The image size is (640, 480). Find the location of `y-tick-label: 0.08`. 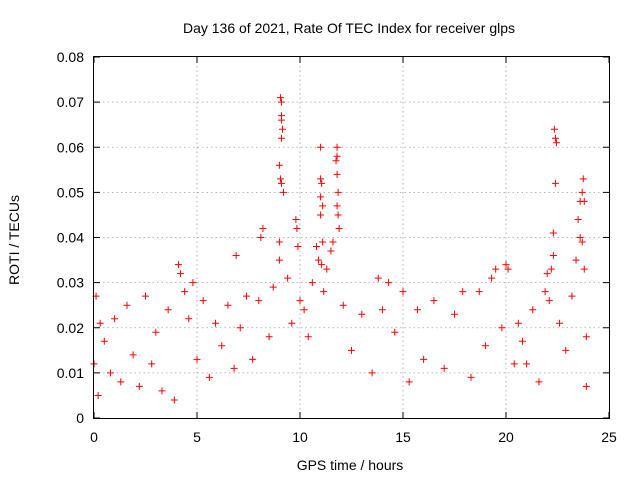

y-tick-label: 0.08 is located at coordinates (70, 57).